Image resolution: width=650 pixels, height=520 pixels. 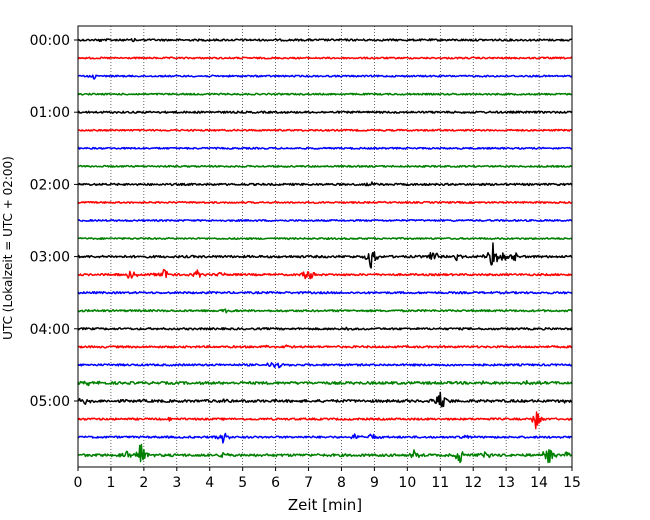 What do you see at coordinates (209, 483) in the screenshot?
I see `x-tick-label: 4` at bounding box center [209, 483].